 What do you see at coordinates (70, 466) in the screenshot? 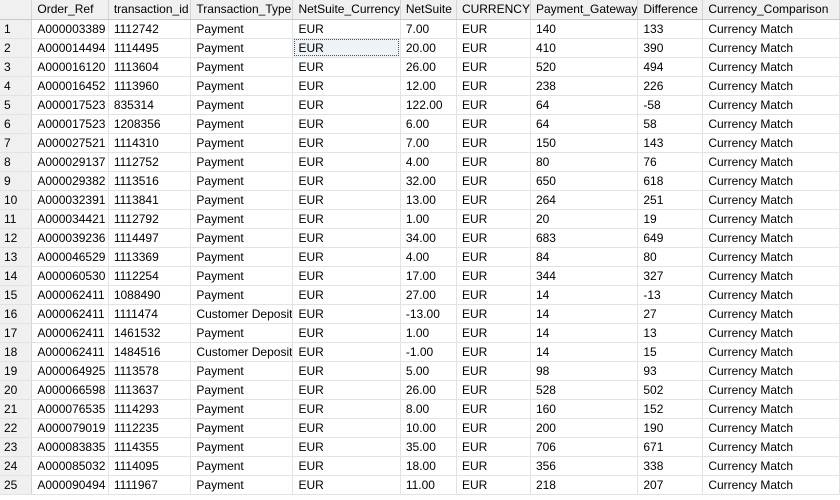
I see `cell-order-ref: A000085032` at bounding box center [70, 466].